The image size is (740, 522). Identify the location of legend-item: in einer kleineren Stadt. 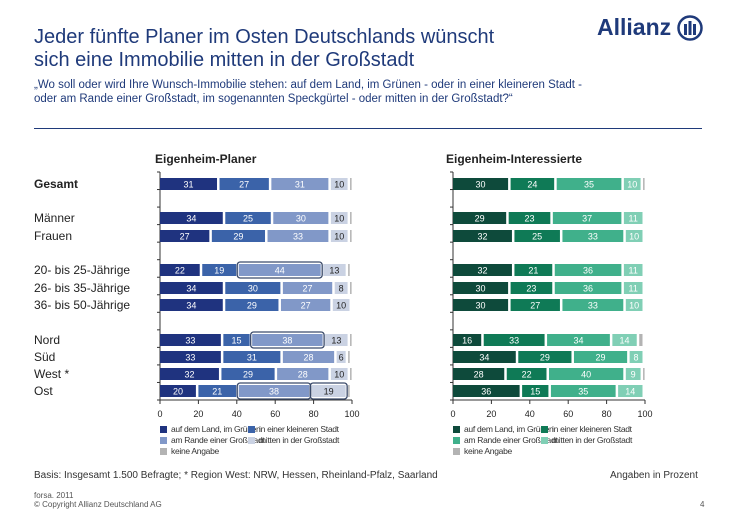
(586, 429).